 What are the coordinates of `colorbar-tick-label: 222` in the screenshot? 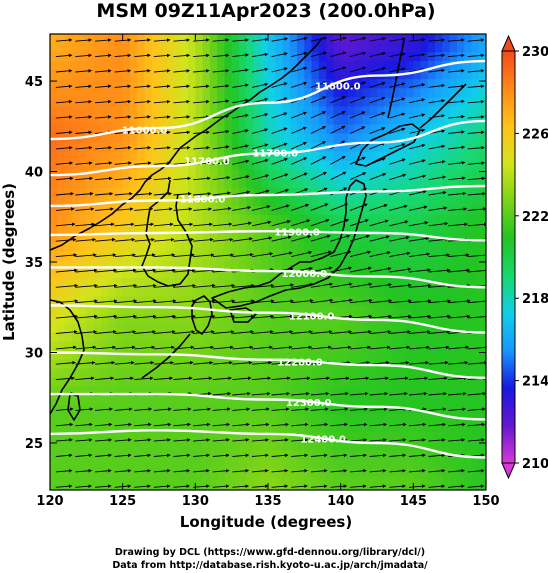 It's located at (535, 217).